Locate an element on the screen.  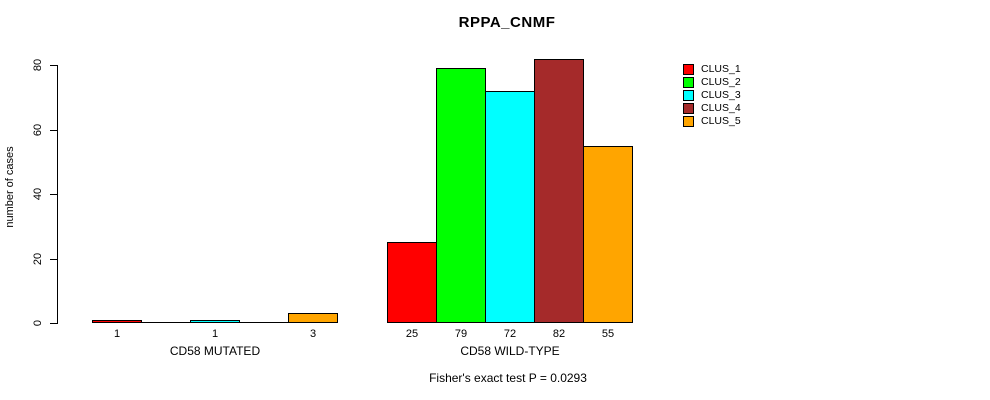
bar-value-label: 82 is located at coordinates (559, 334).